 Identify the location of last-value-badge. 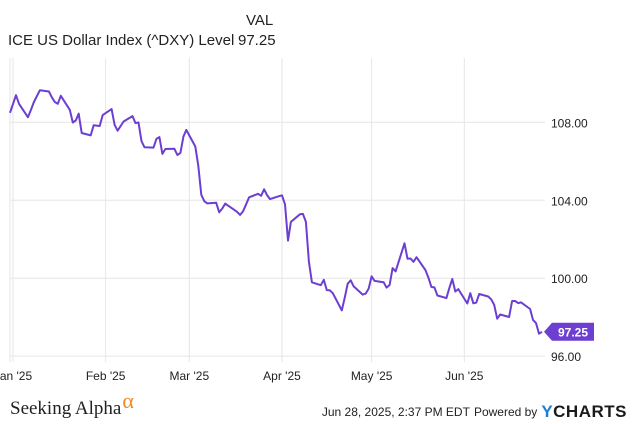
(569, 331).